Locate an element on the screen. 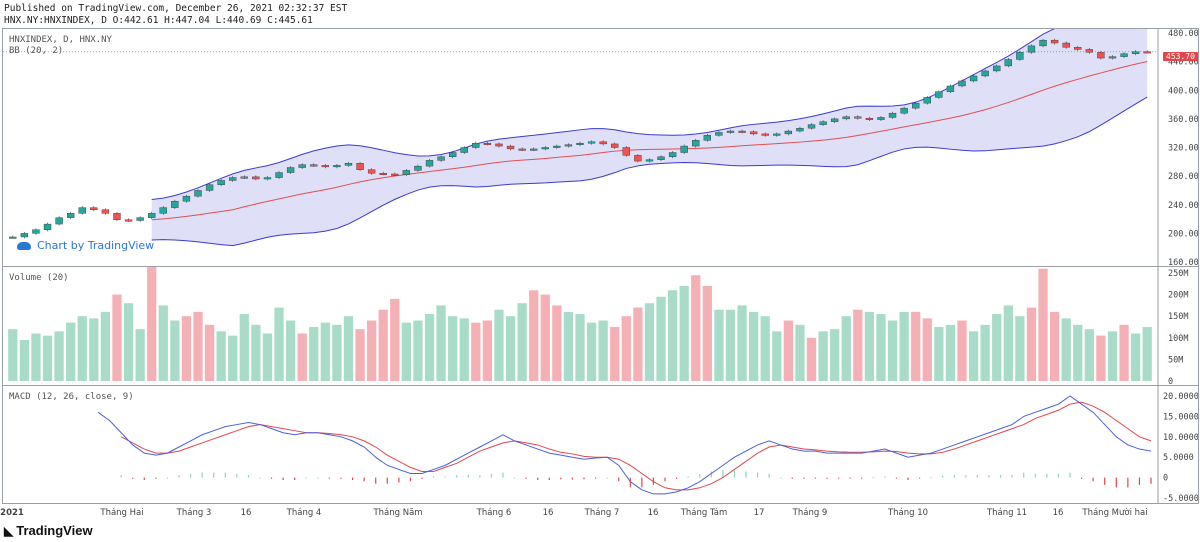 The height and width of the screenshot is (542, 1200). volume-tick-label: 50M is located at coordinates (1175, 360).